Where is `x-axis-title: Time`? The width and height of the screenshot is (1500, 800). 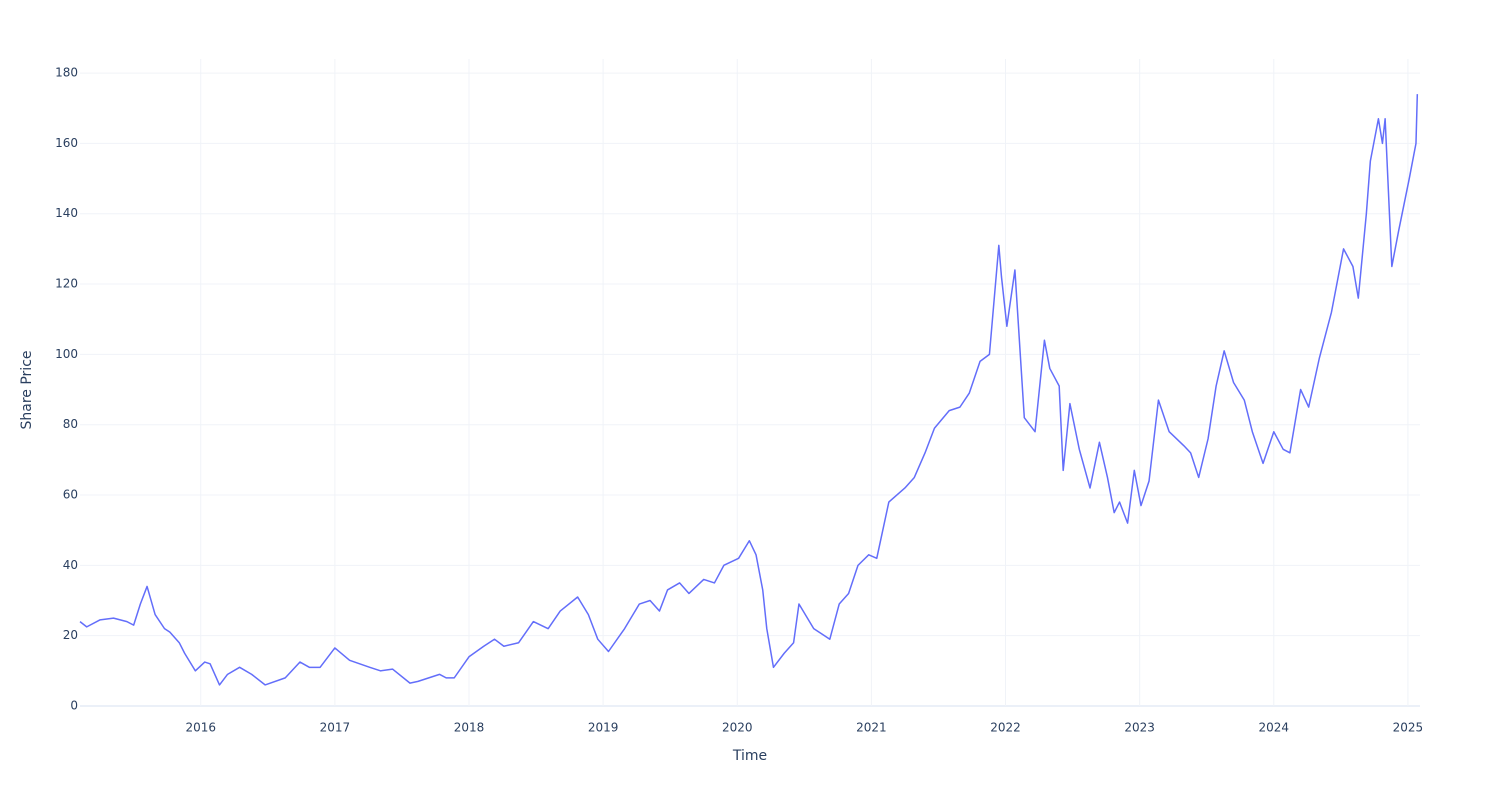
x-axis-title: Time is located at coordinates (749, 756).